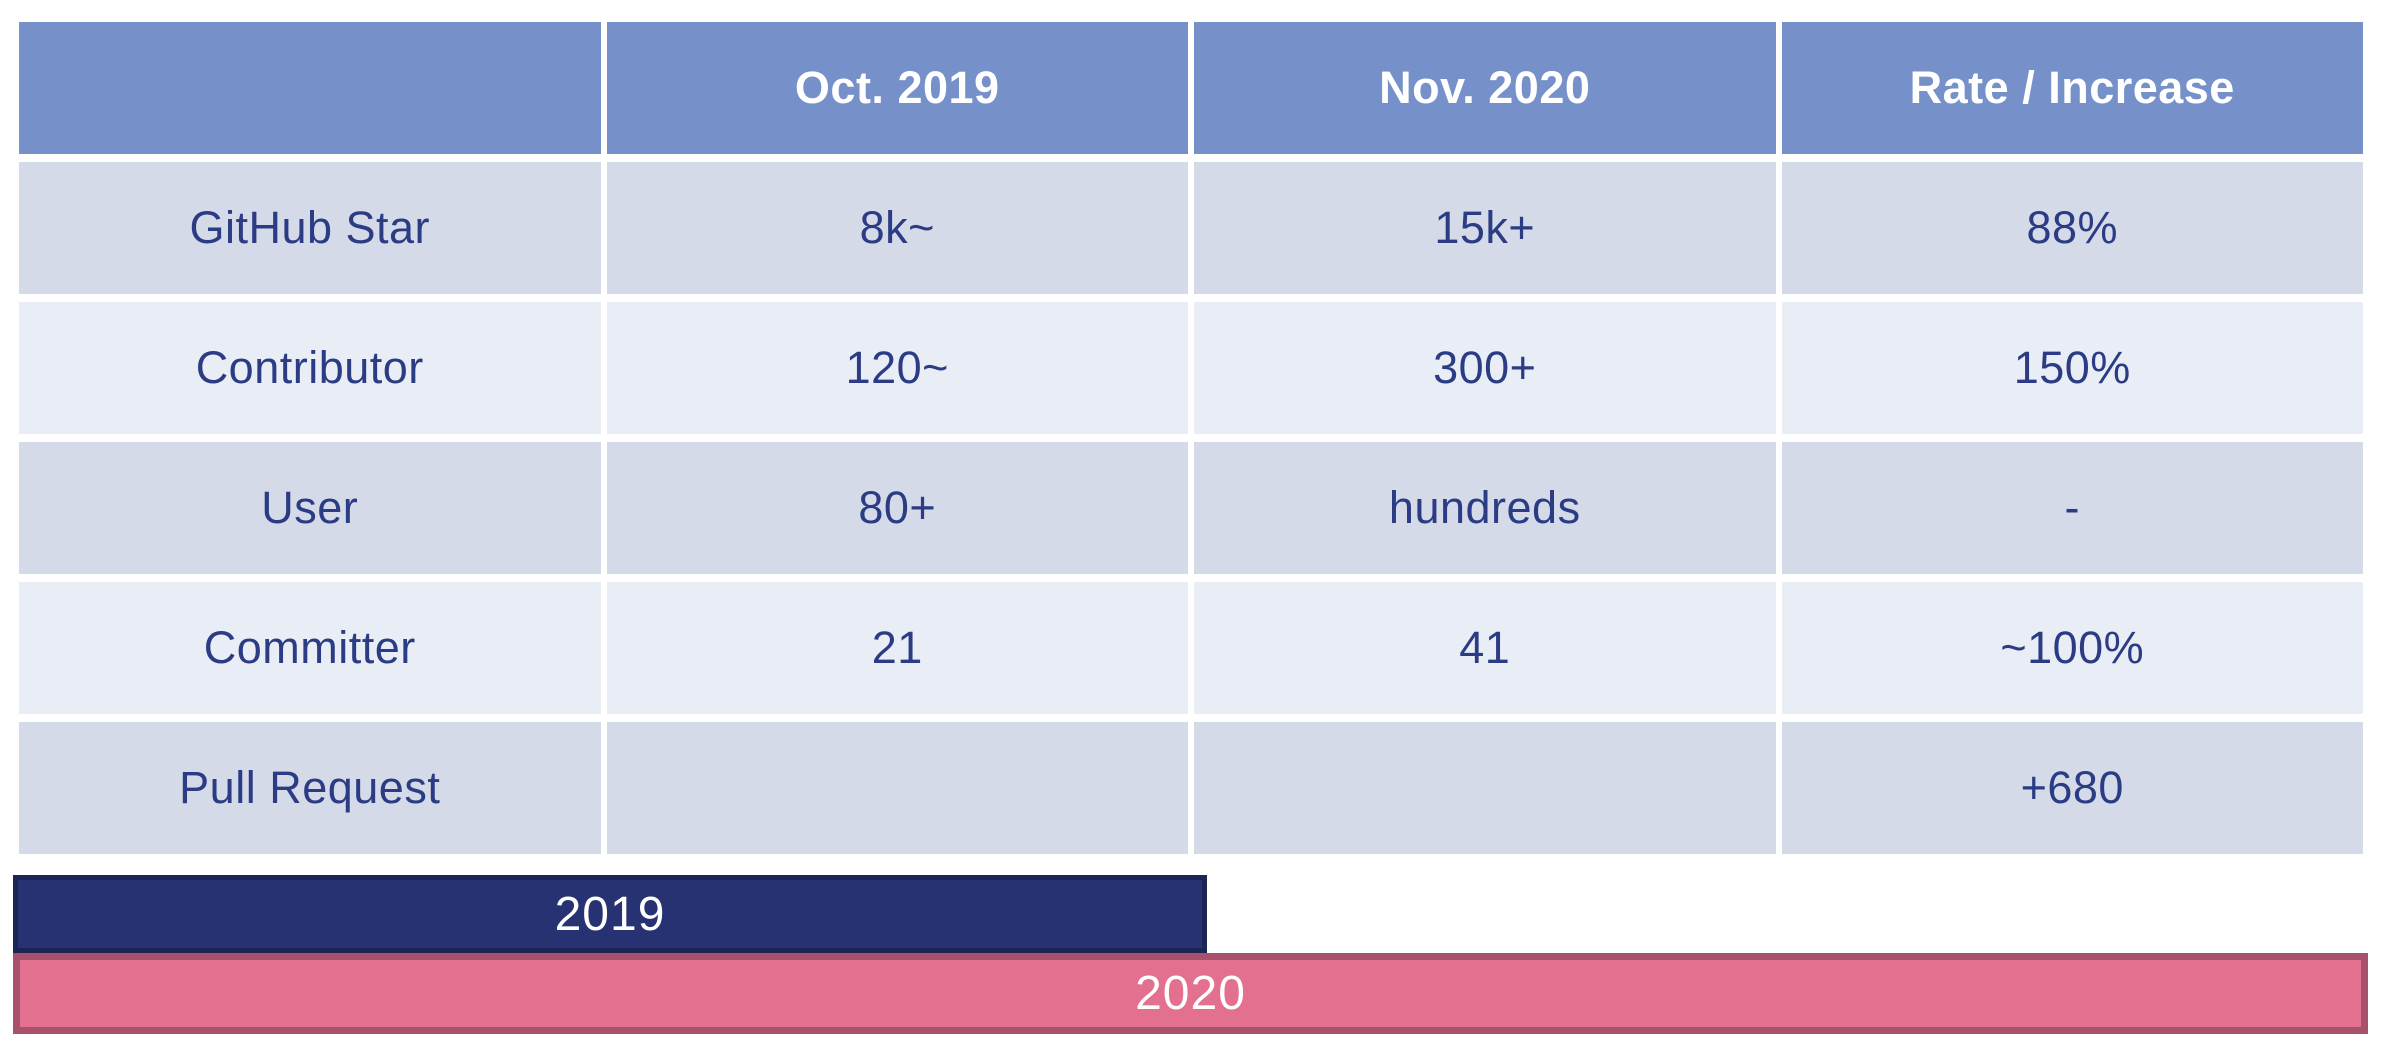 The width and height of the screenshot is (2390, 1058). Describe the element at coordinates (897, 228) in the screenshot. I see `table-cell: 8k~` at that location.